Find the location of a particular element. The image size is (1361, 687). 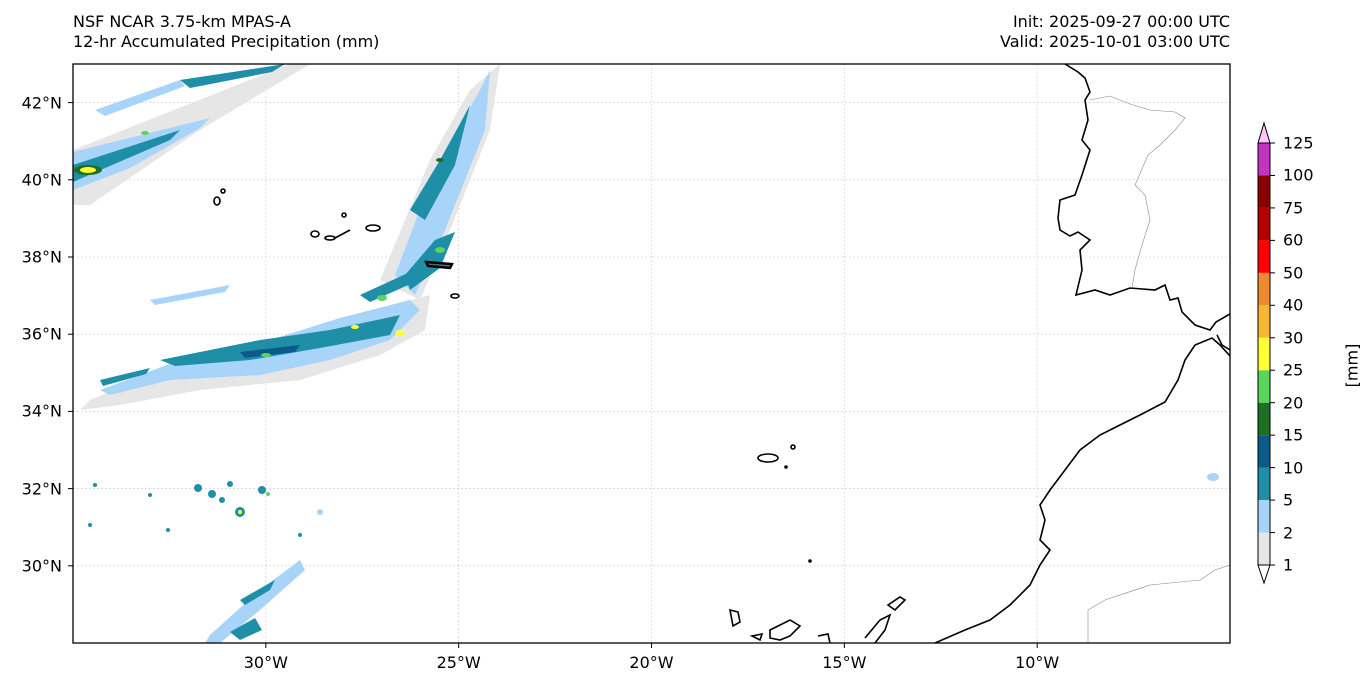

model-name: NSF NCAR 3.75-km MPAS-A is located at coordinates (182, 21).